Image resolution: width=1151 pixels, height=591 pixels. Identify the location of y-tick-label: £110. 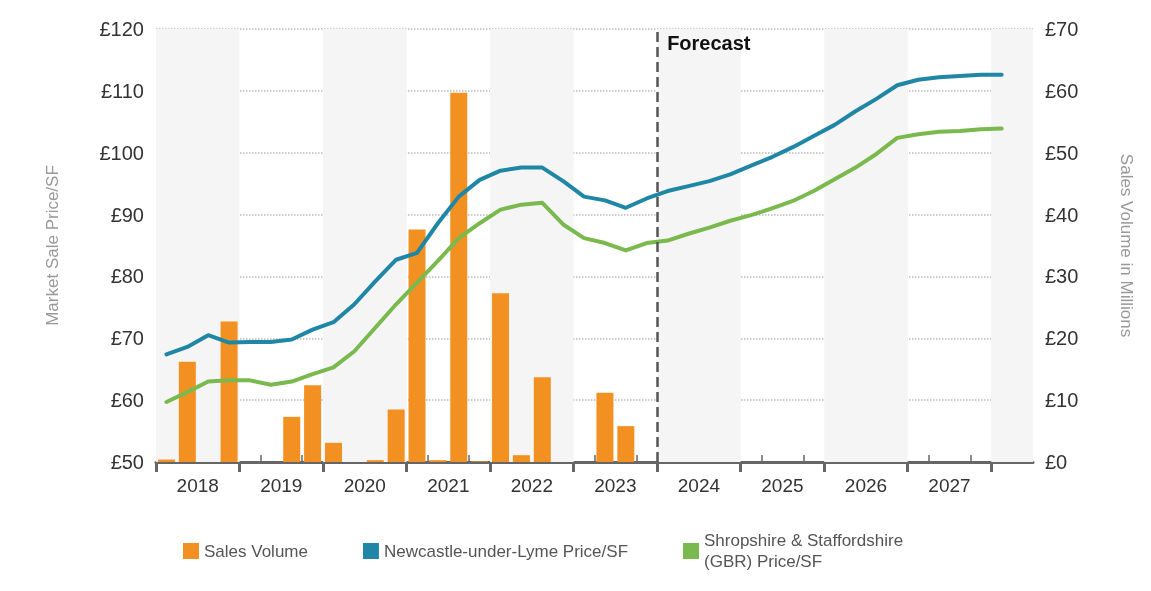
(122, 90).